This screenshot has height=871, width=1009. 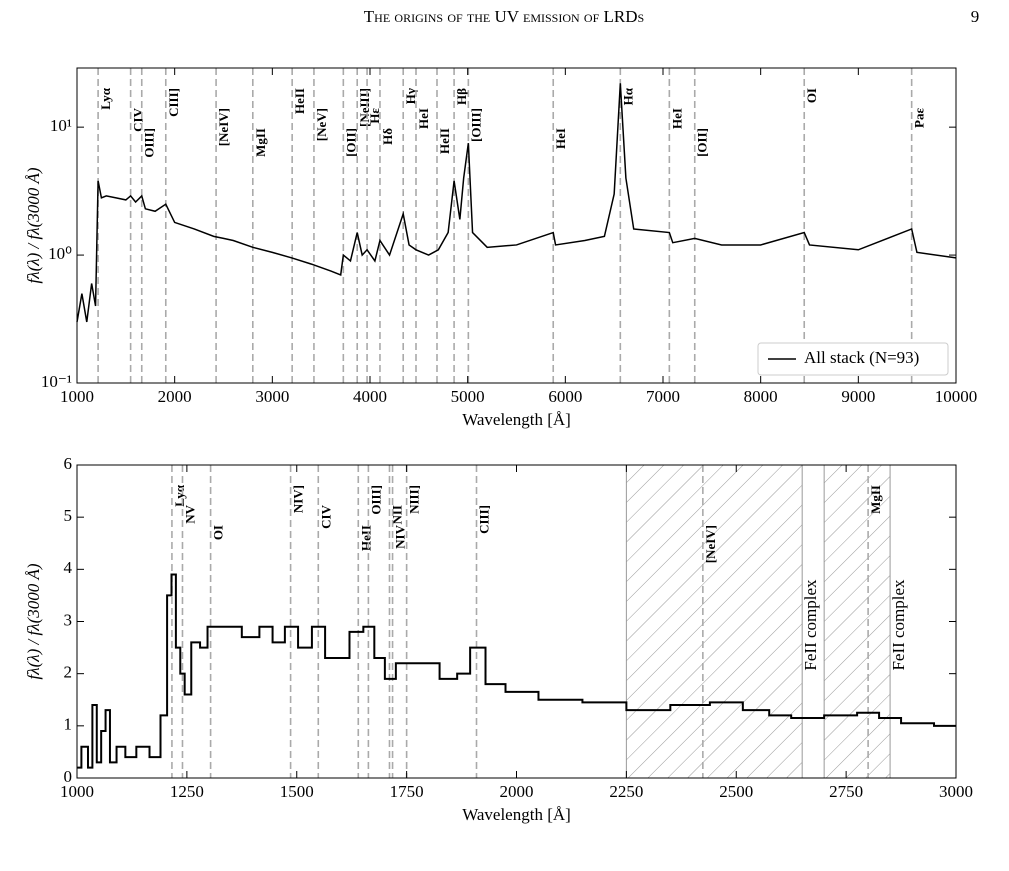 I want to click on y-tick-label: 5, so click(x=68, y=515).